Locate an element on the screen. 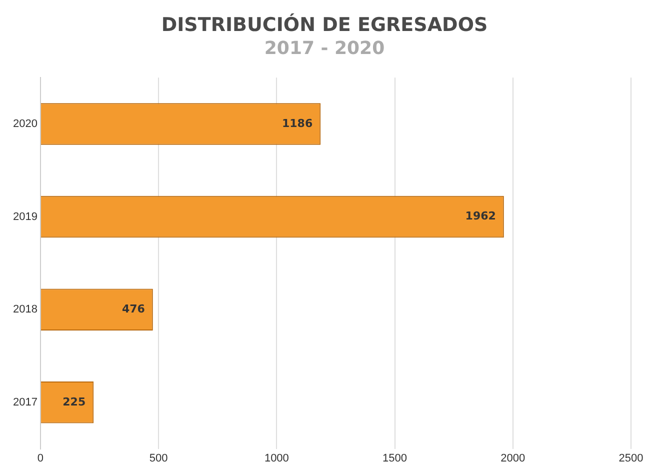 This screenshot has height=472, width=649. x-tick-label: 2000 is located at coordinates (513, 458).